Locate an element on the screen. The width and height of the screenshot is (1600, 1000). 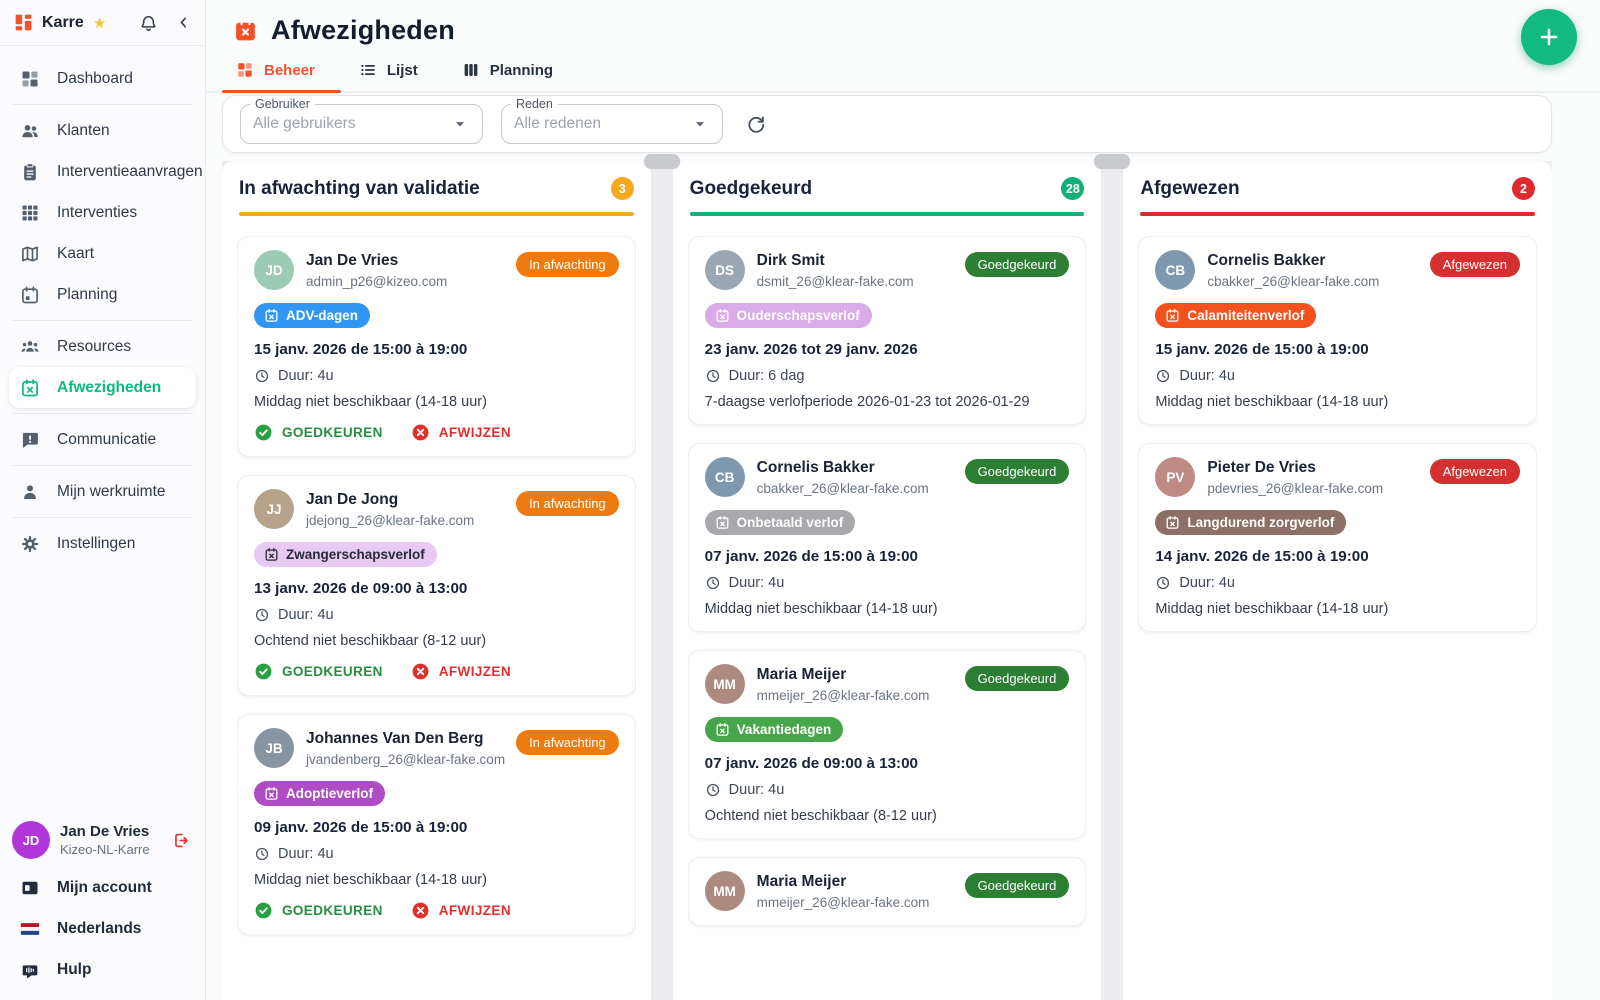
bell-icon is located at coordinates (148, 22).